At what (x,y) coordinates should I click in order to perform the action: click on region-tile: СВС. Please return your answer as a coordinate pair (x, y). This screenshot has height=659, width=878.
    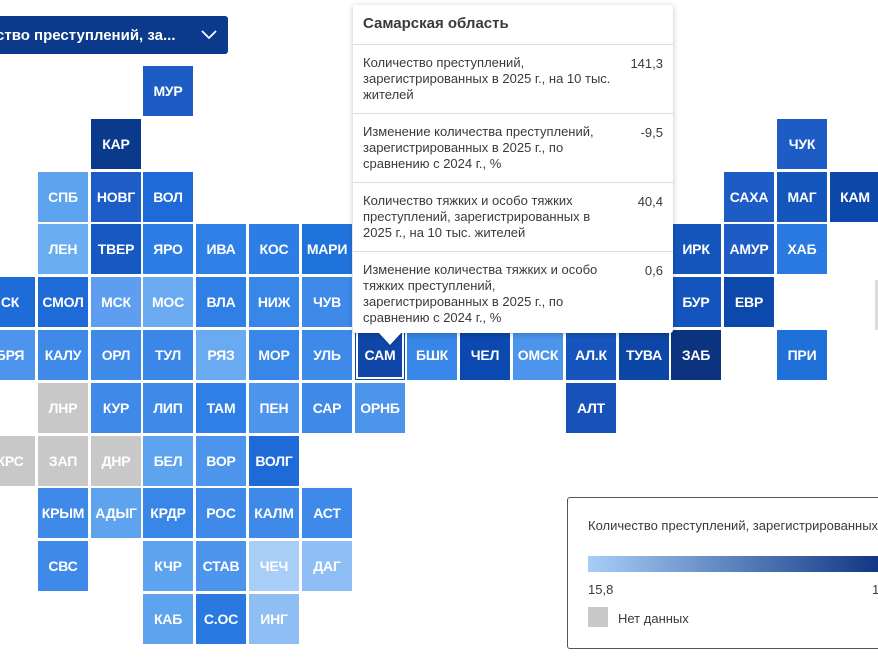
    Looking at the image, I should click on (63, 566).